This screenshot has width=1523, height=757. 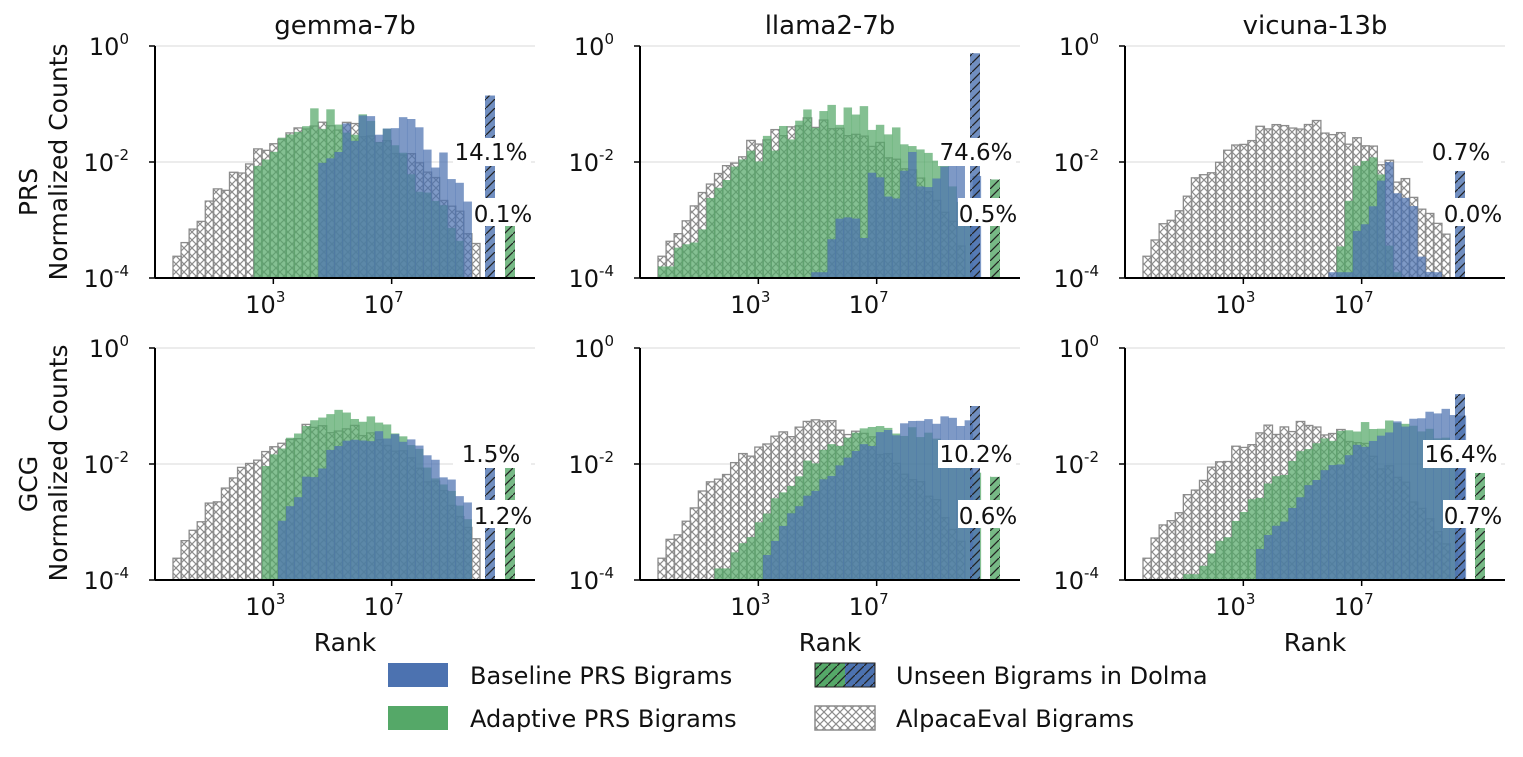 What do you see at coordinates (601, 676) in the screenshot?
I see `legend-label-baseline: Baseline PRS Bigrams` at bounding box center [601, 676].